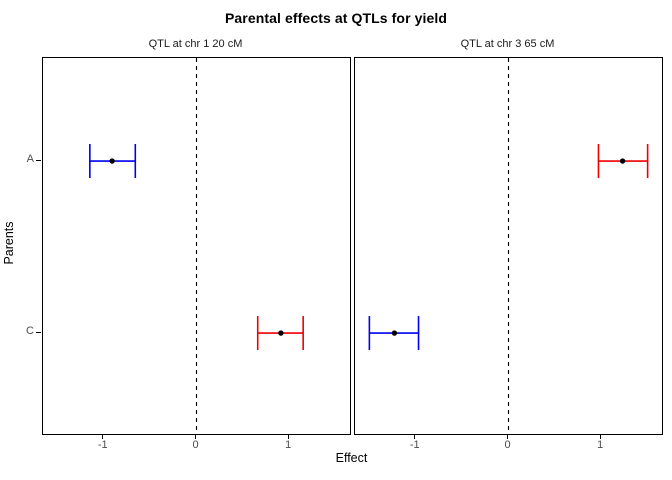  I want to click on y-tick-label: C, so click(30, 331).